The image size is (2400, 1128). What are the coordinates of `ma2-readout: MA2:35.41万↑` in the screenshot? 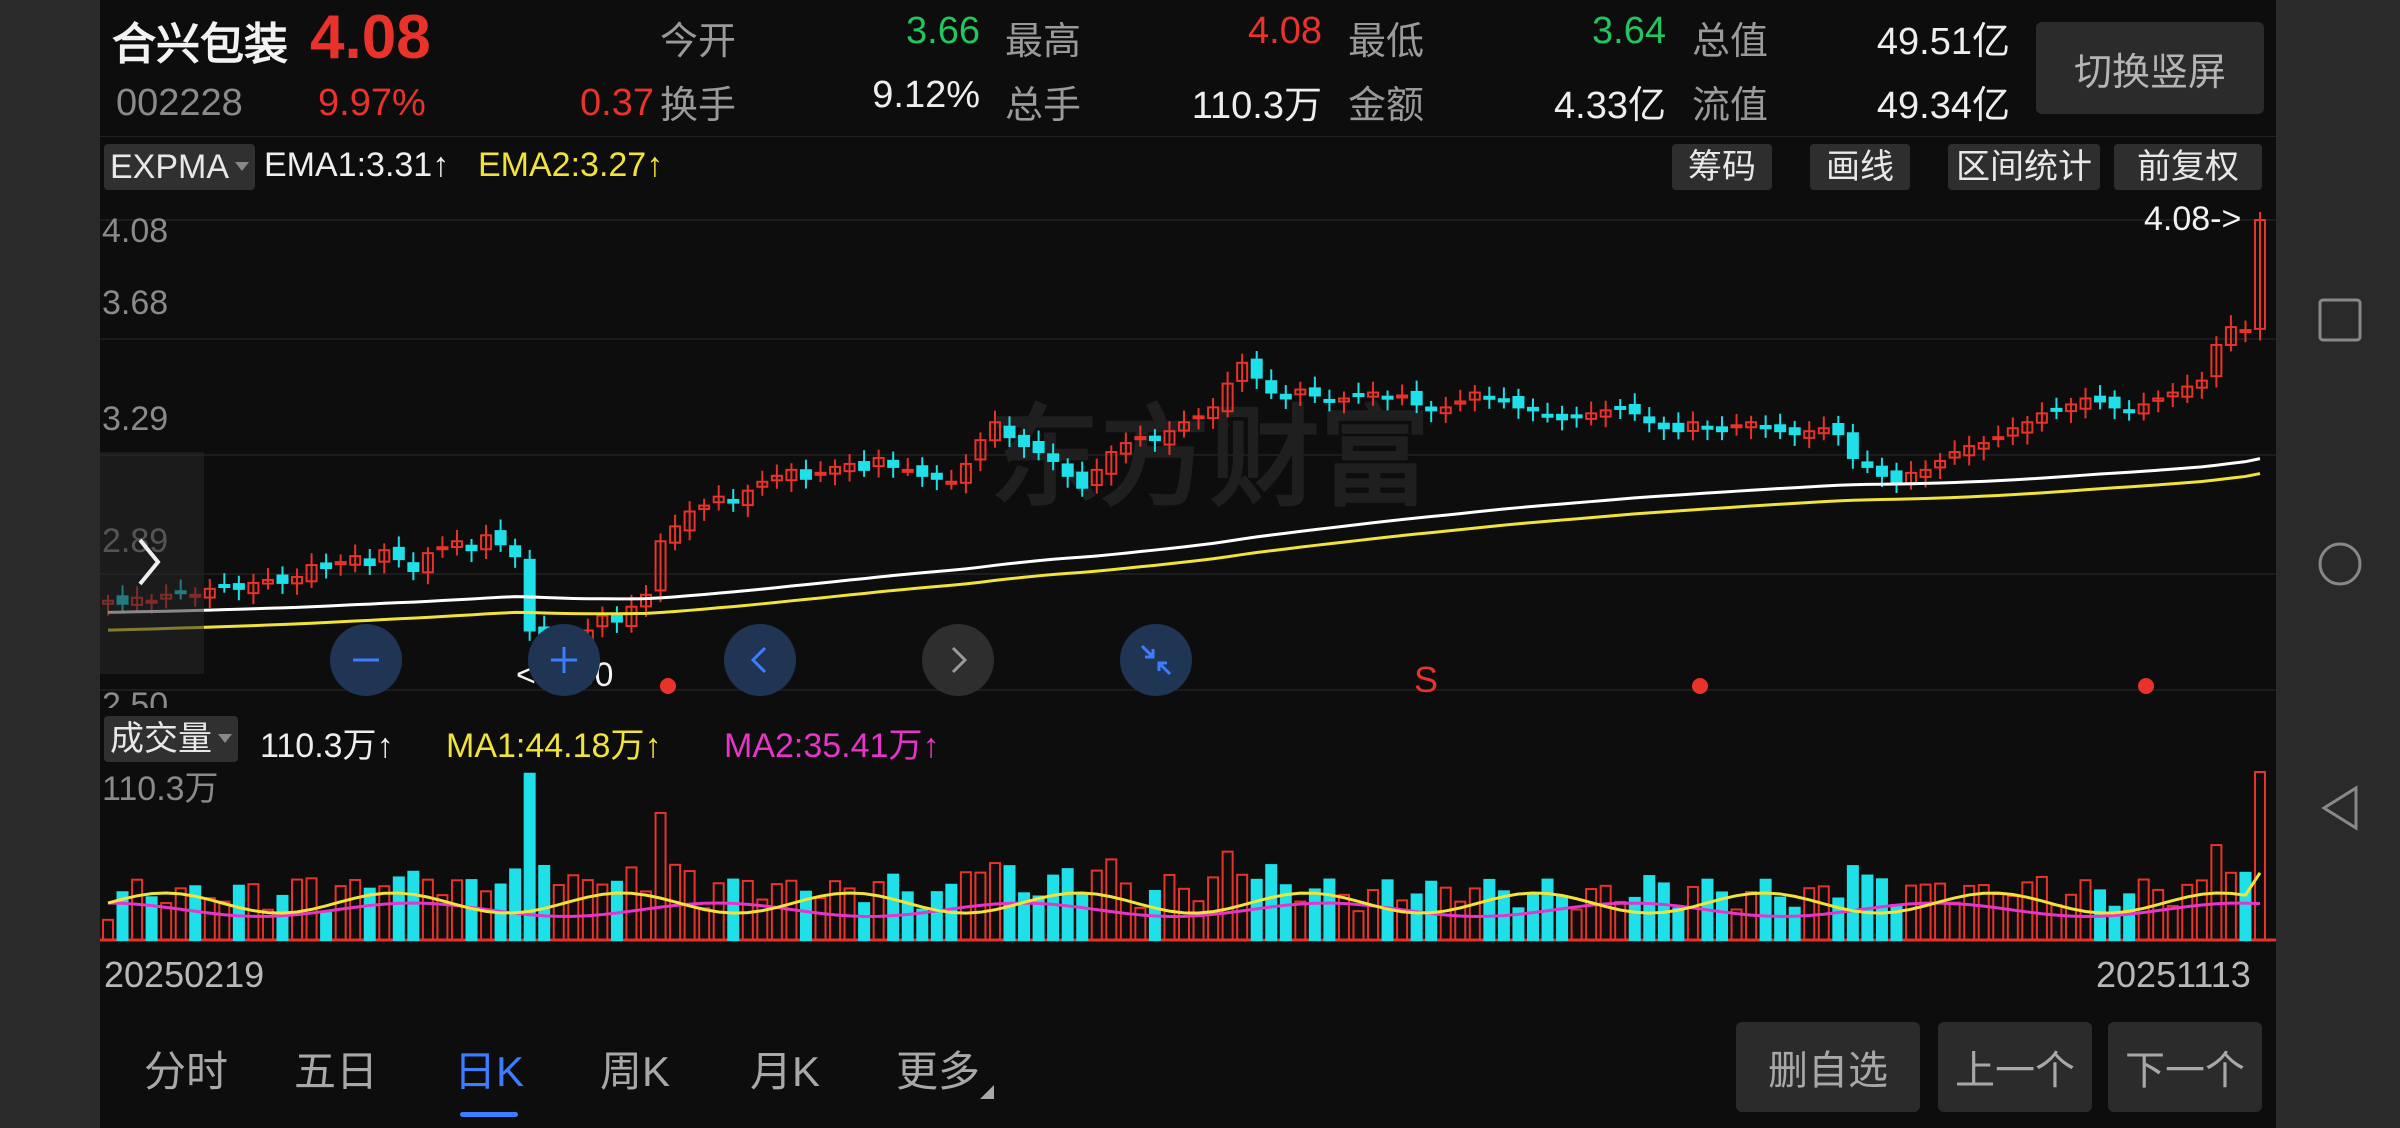 It's located at (831, 742).